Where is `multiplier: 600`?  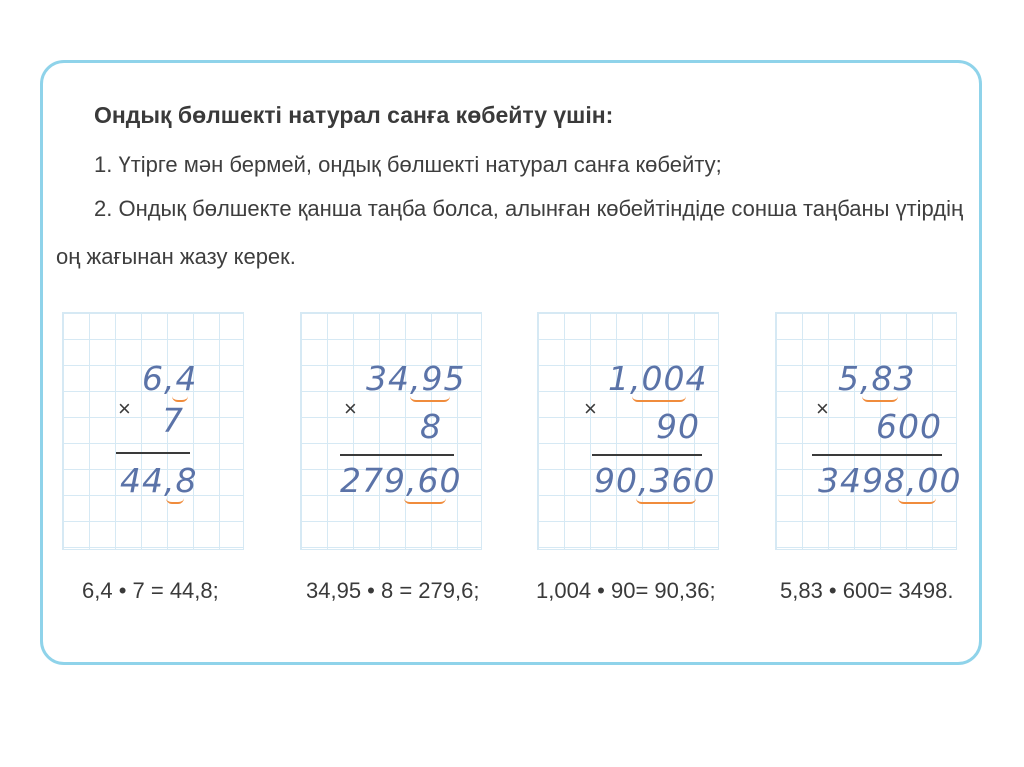 multiplier: 600 is located at coordinates (909, 426).